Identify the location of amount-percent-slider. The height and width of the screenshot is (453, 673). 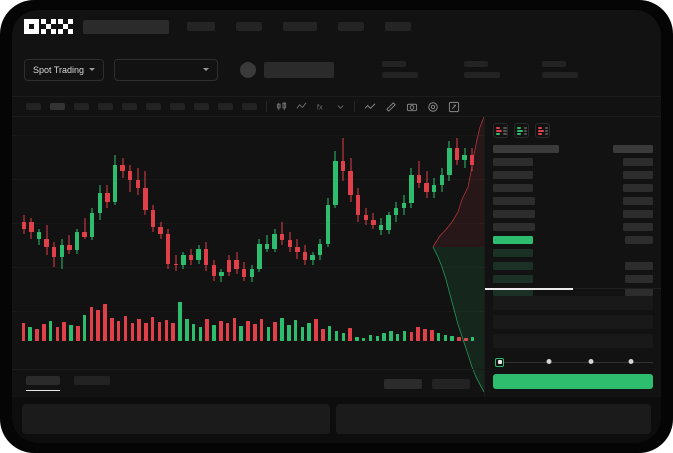
(574, 362).